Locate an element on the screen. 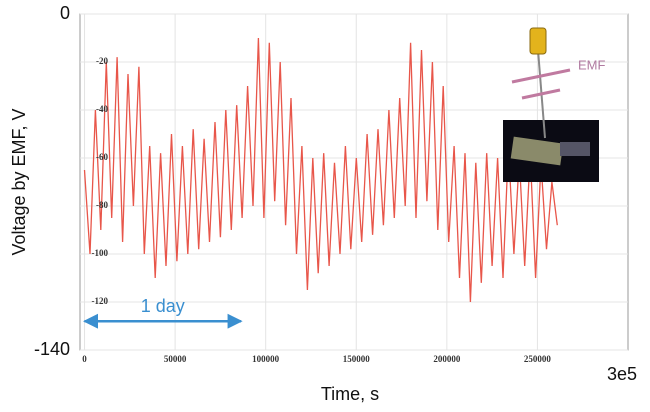 The image size is (650, 412). satellite is located at coordinates (537, 151).